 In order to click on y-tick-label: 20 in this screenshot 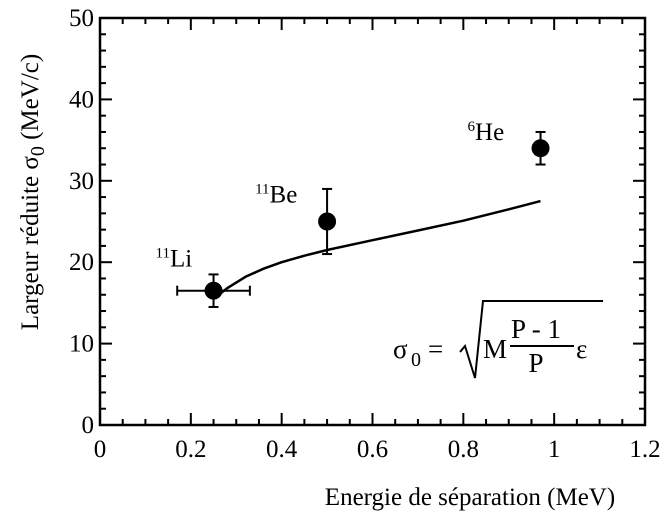, I will do `click(81, 262)`.